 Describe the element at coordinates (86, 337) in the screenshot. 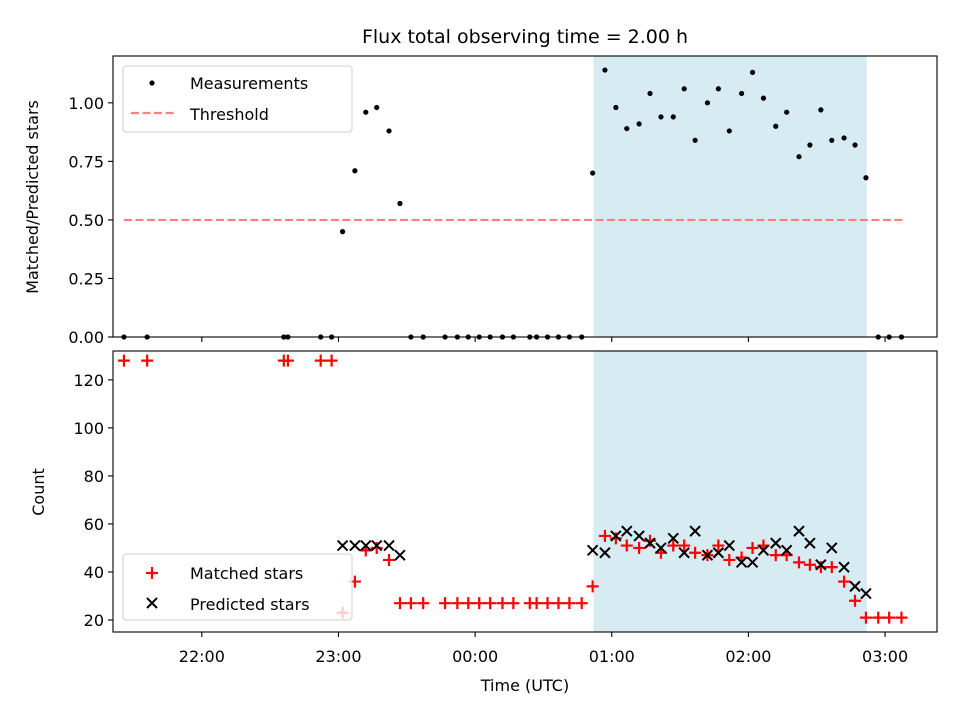

I see `top-y-tick-label: 0.00` at that location.